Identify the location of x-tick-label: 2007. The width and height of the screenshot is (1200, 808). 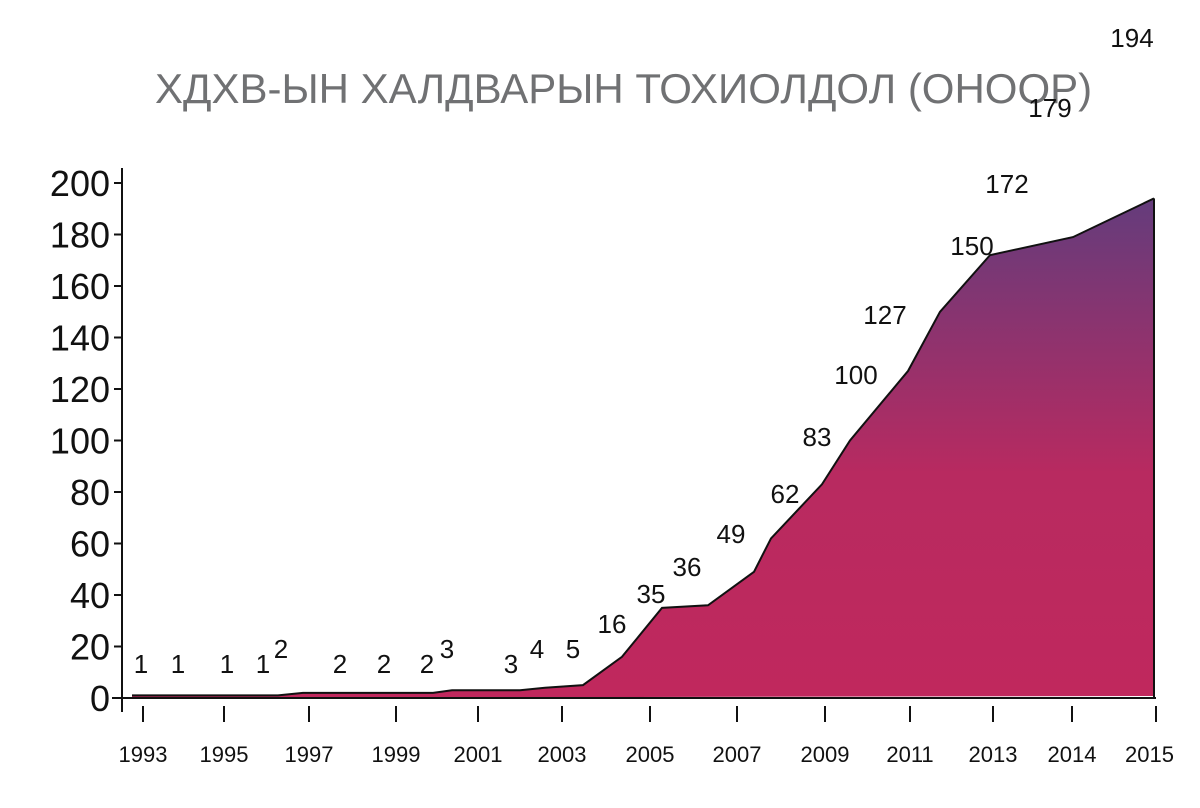
(737, 754).